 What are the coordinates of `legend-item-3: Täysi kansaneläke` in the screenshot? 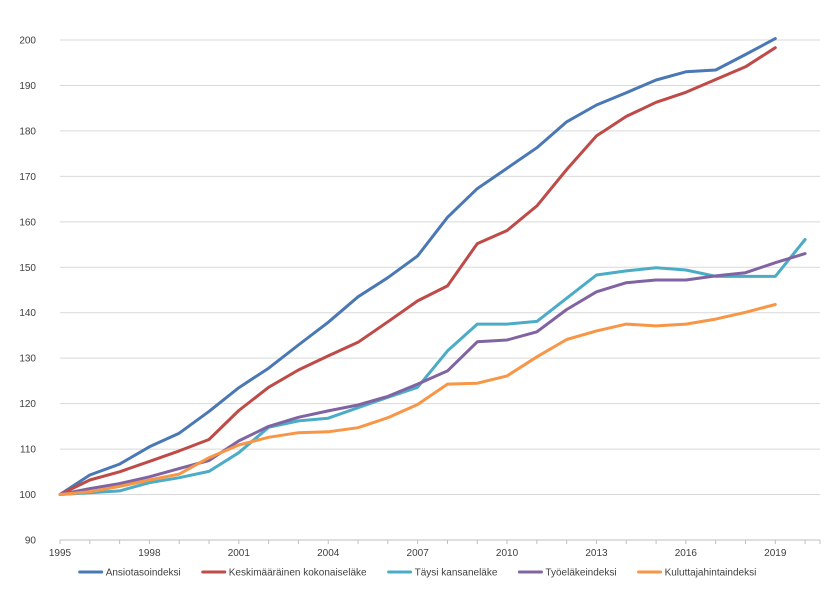 It's located at (442, 573).